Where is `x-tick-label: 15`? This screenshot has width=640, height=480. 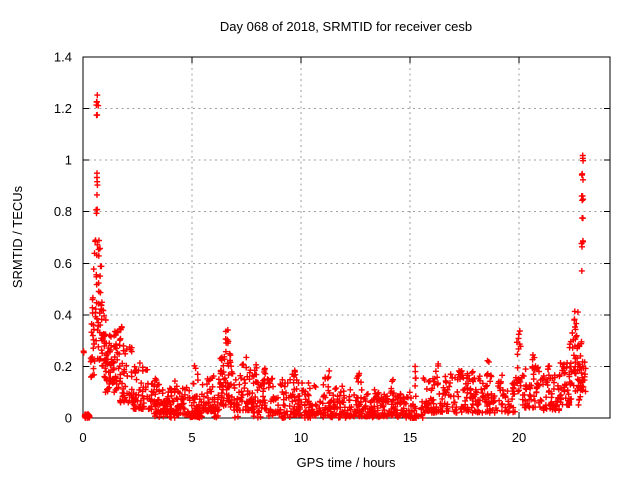 x-tick-label: 15 is located at coordinates (410, 437).